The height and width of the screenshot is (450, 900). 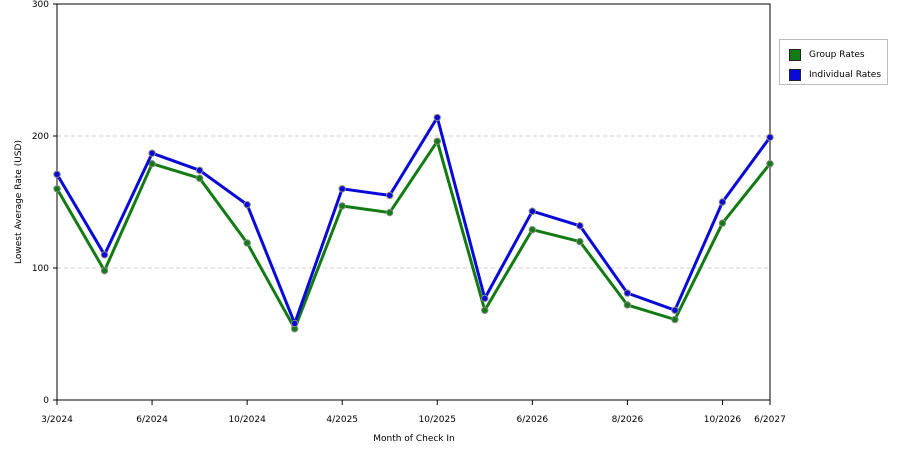 What do you see at coordinates (342, 420) in the screenshot?
I see `x-tick-label: 4/2025` at bounding box center [342, 420].